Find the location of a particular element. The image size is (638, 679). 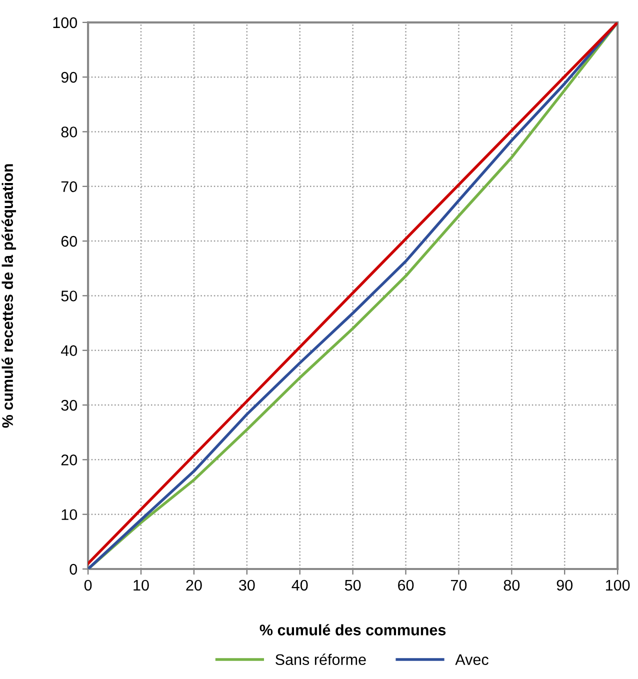

y-tick-label: 60 is located at coordinates (69, 241).